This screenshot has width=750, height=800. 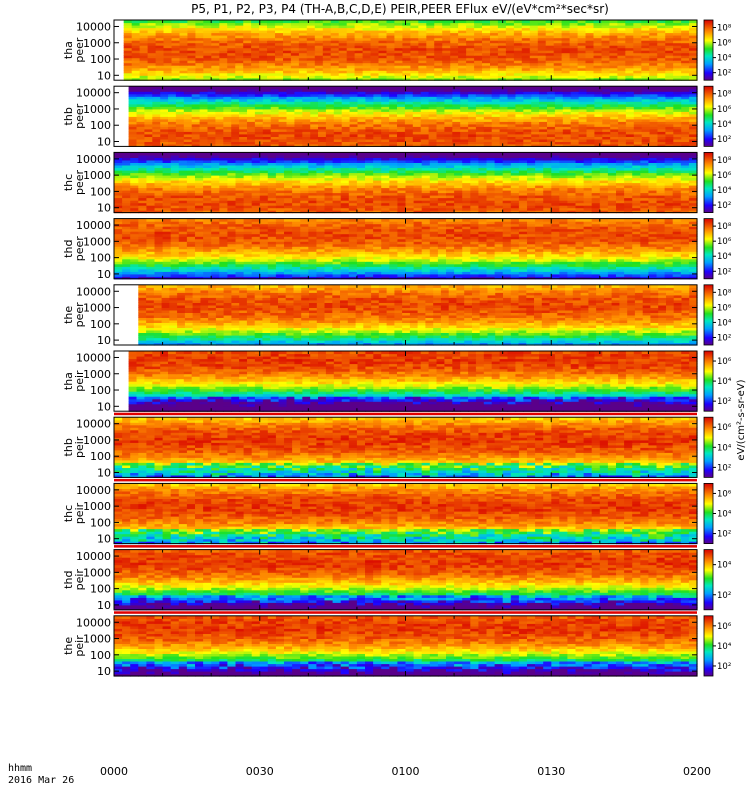 I want to click on panel-thc-peer: 10100100010000thcpeer10²10⁴10⁶10⁸, so click(x=397, y=183).